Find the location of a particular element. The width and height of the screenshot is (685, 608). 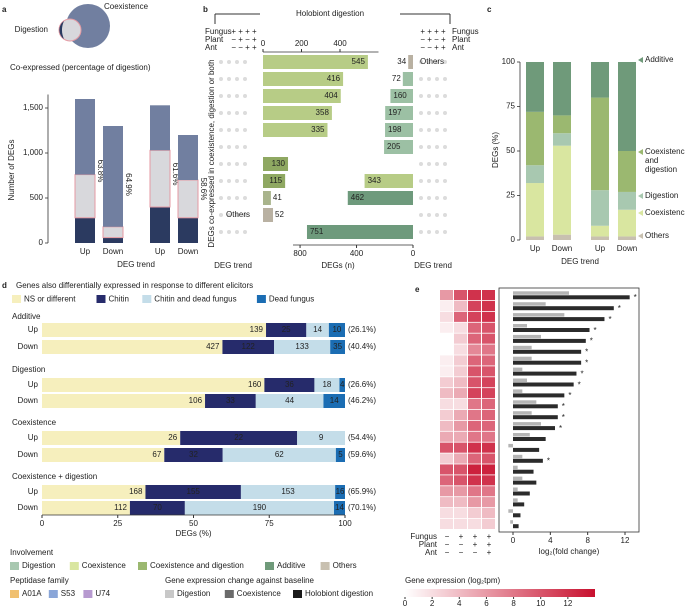

row-percent: (59.6%) is located at coordinates (362, 454).